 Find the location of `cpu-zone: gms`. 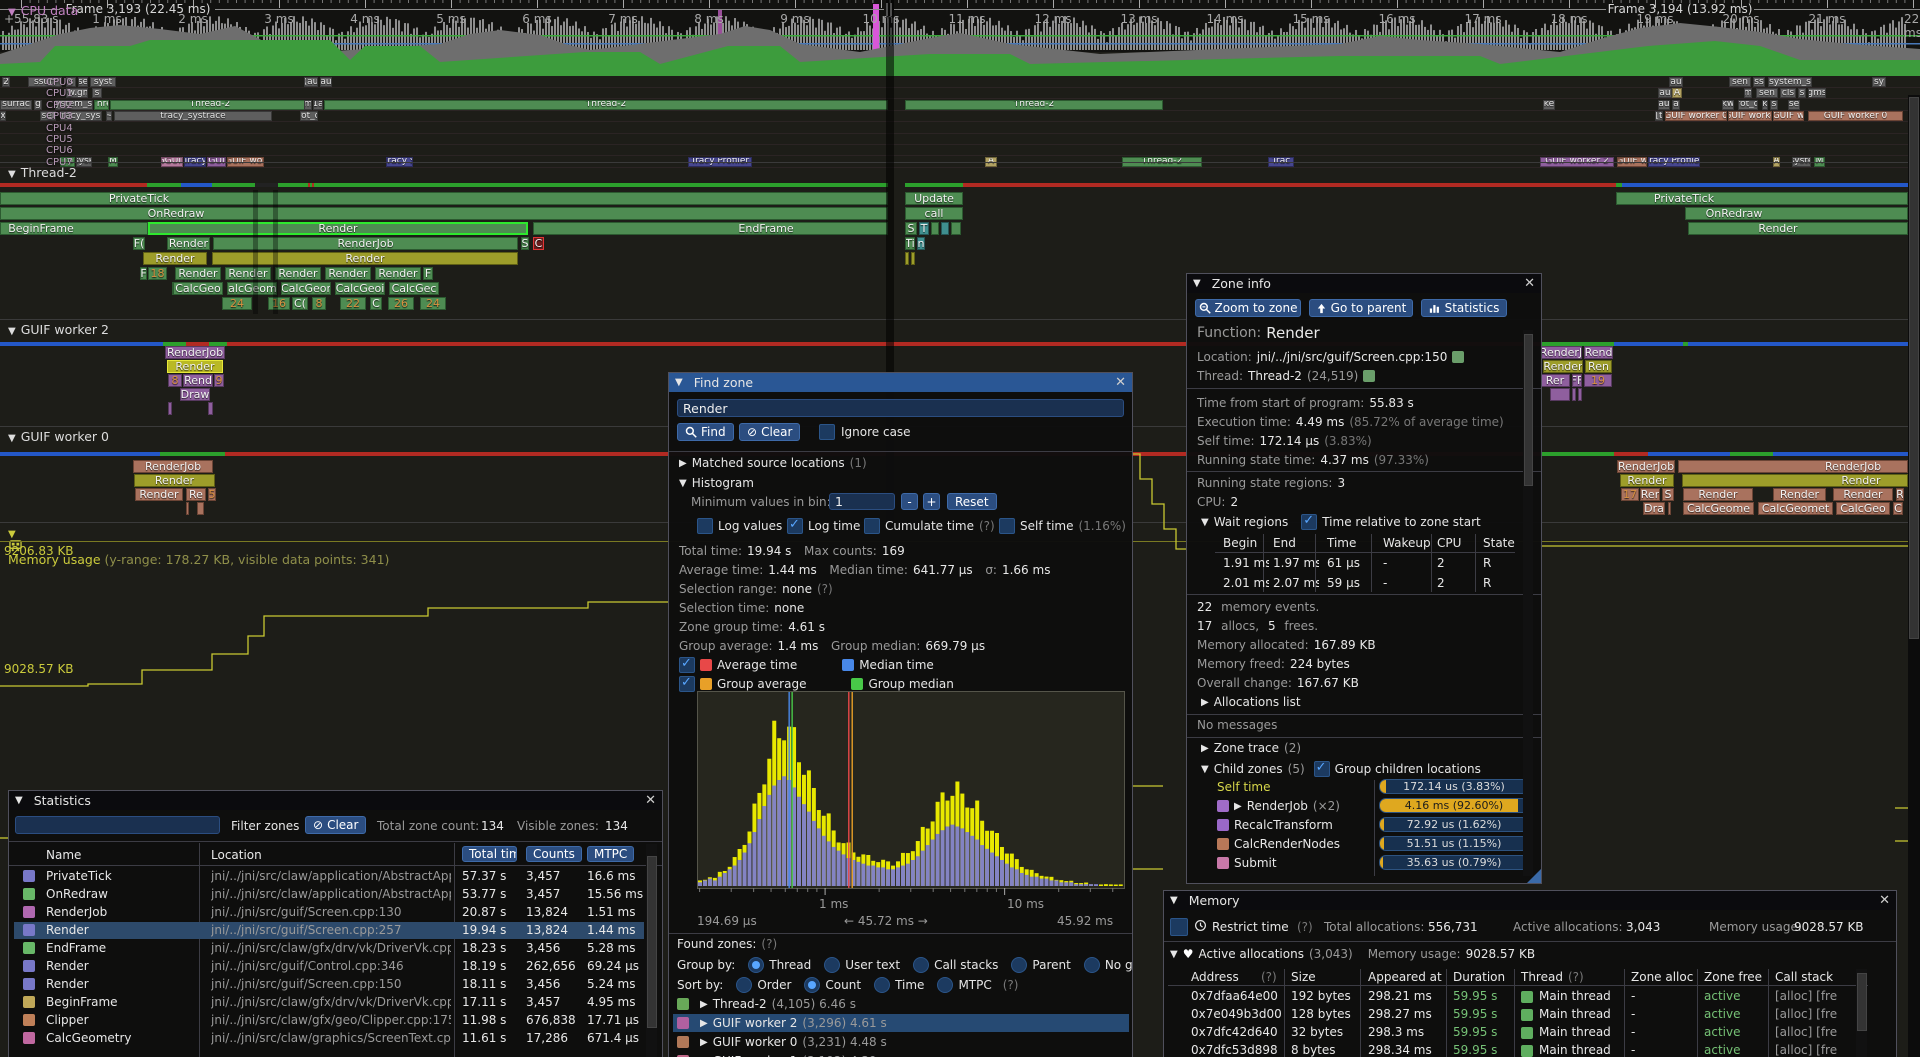

cpu-zone: gms is located at coordinates (1817, 93).